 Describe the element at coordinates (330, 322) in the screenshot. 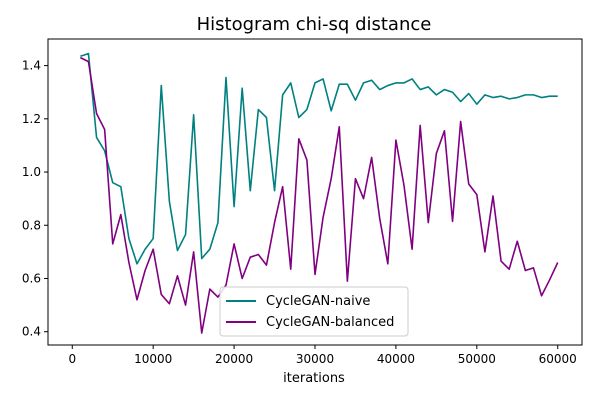

I see `legend-label-cyclegan-balanced: CycleGAN-balanced` at that location.